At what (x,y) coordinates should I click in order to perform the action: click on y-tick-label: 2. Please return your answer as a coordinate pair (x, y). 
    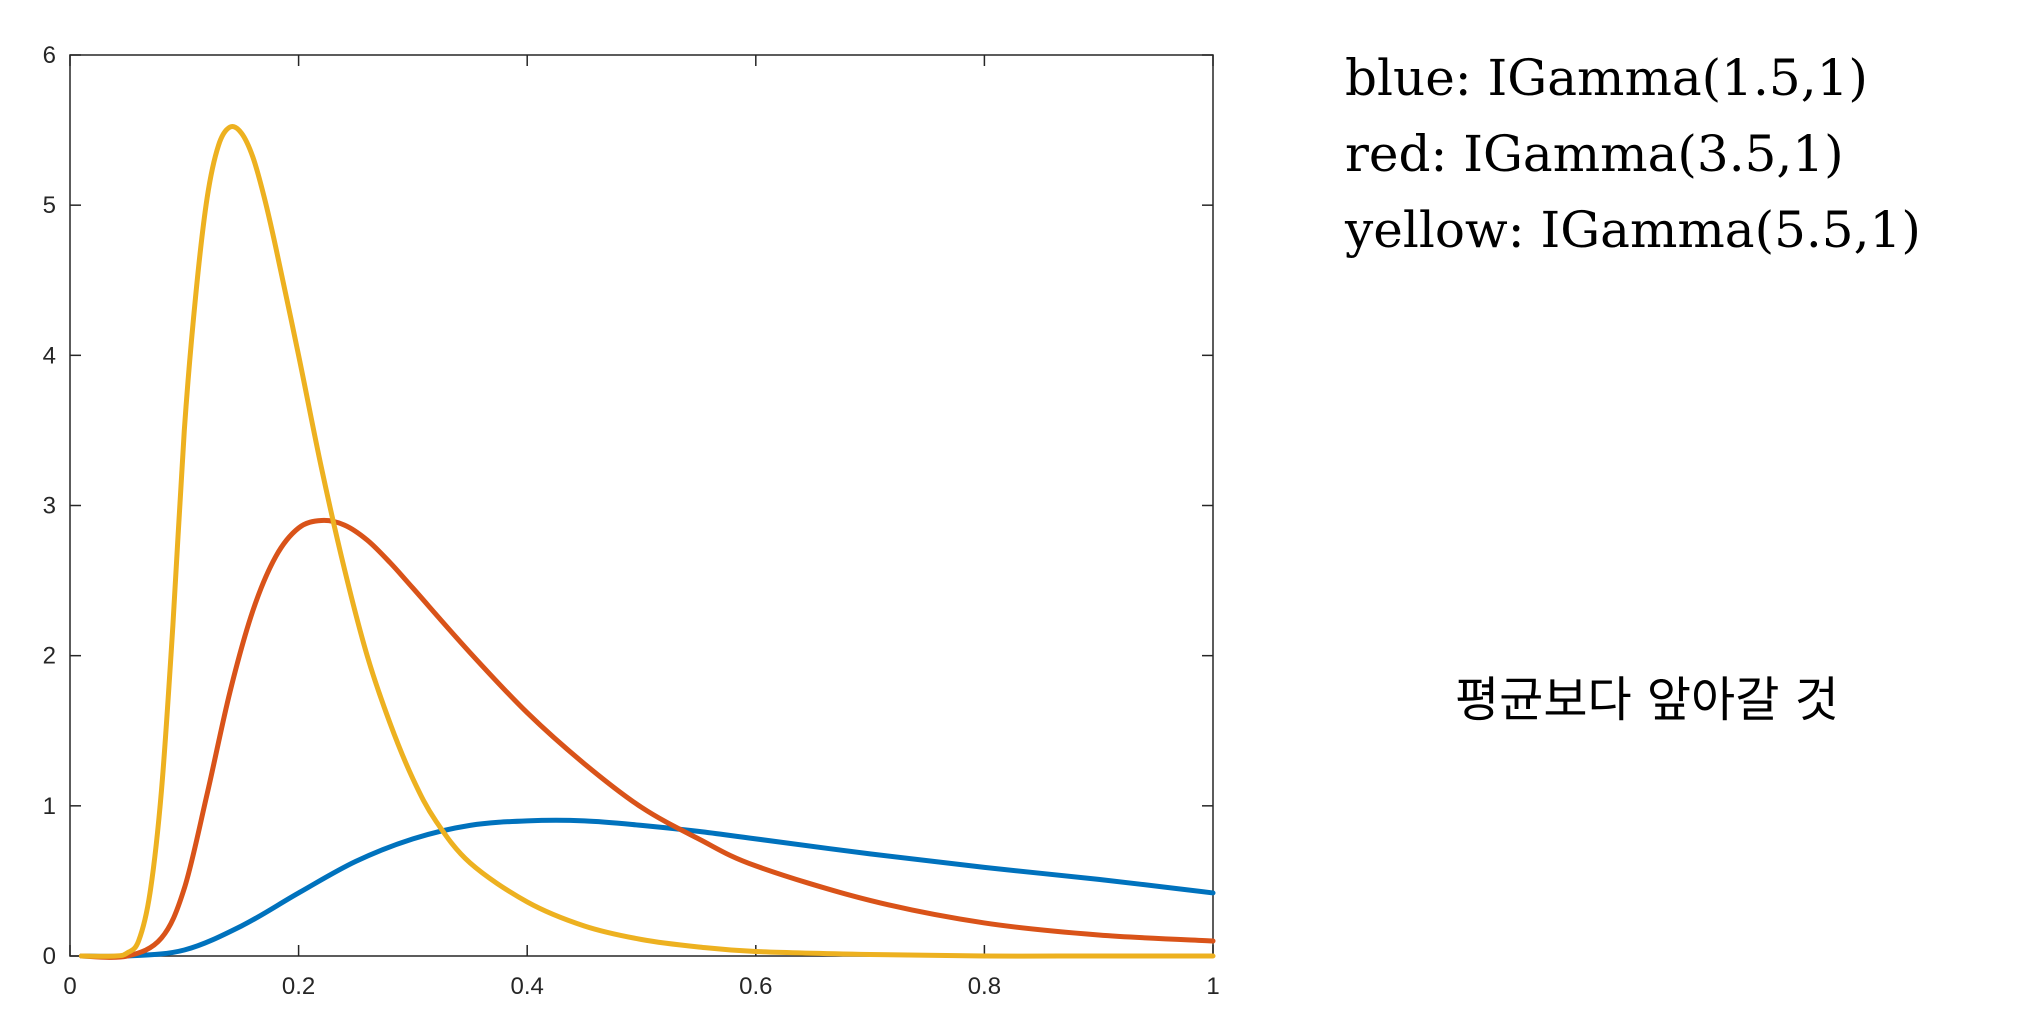
    Looking at the image, I should click on (49, 656).